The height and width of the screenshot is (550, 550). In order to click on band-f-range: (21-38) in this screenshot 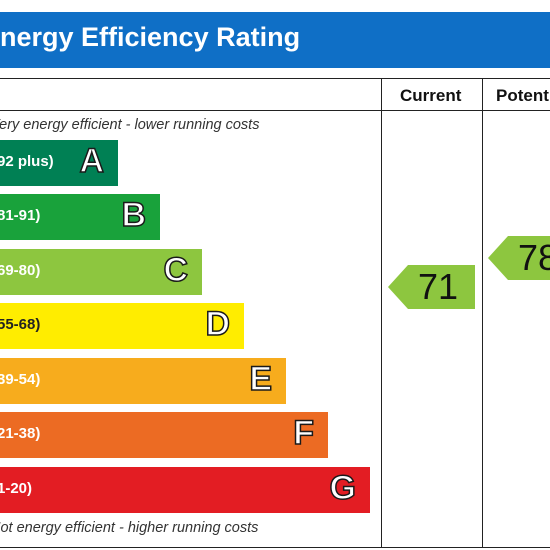, I will do `click(20, 433)`.